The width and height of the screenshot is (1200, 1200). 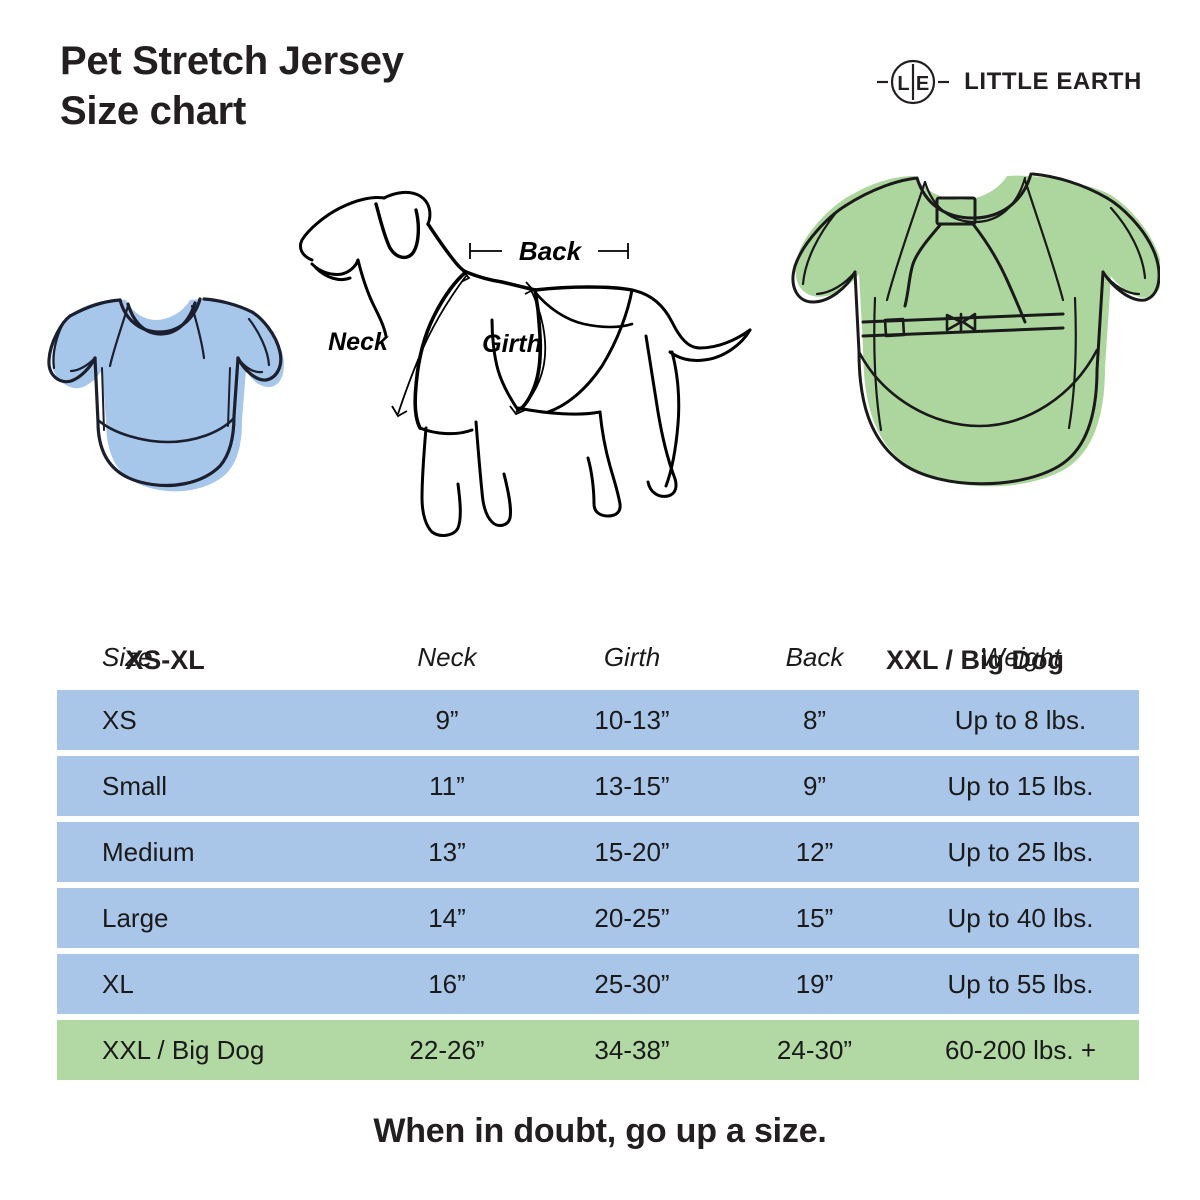 I want to click on cell-size: XS, so click(x=119, y=719).